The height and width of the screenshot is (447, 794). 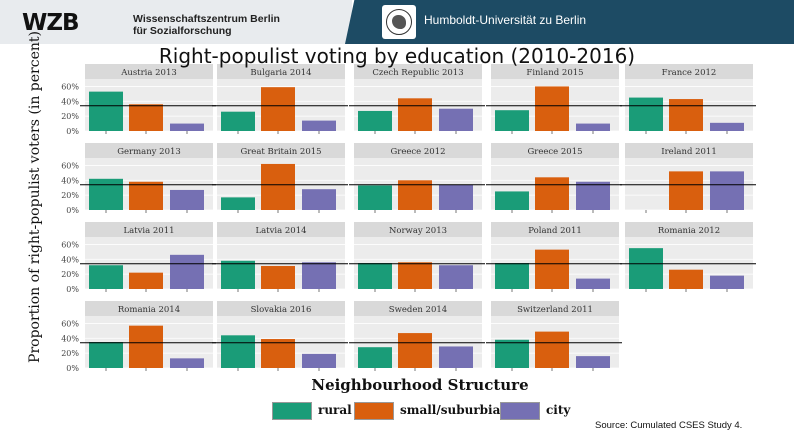 I want to click on panel-title: Finland 2015, so click(x=554, y=73).